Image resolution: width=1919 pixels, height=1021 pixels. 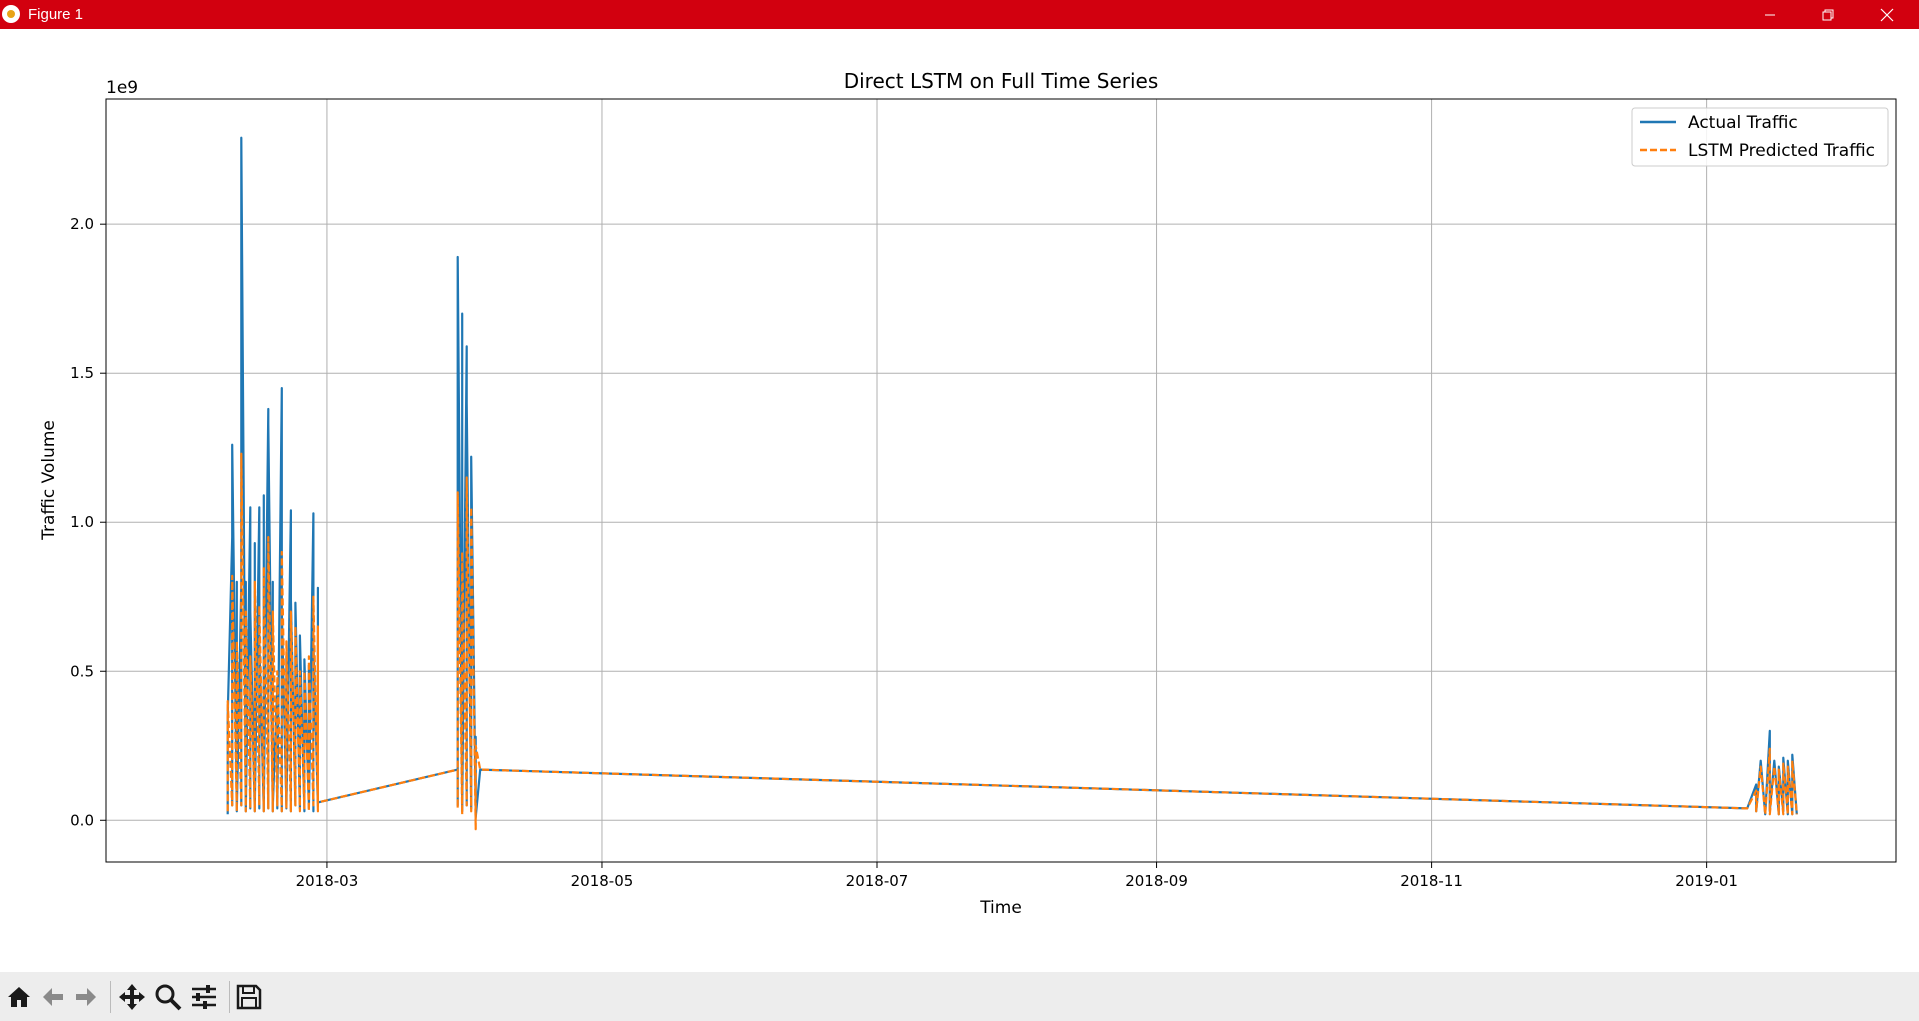 I want to click on forward-button, so click(x=86, y=997).